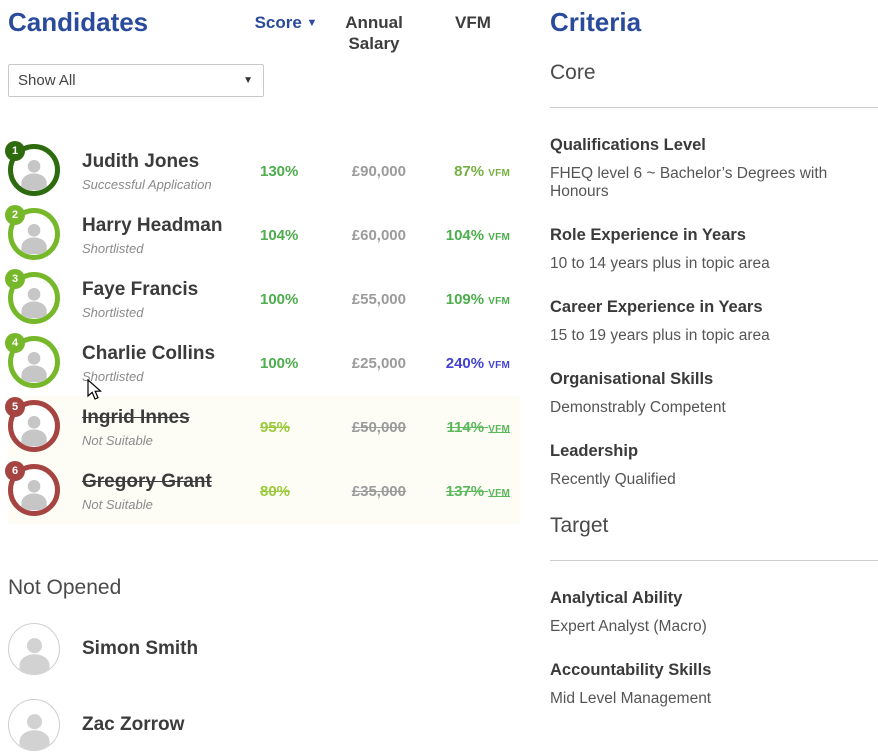 This screenshot has width=878, height=752. Describe the element at coordinates (378, 427) in the screenshot. I see `candidate-salary: £50,000` at that location.